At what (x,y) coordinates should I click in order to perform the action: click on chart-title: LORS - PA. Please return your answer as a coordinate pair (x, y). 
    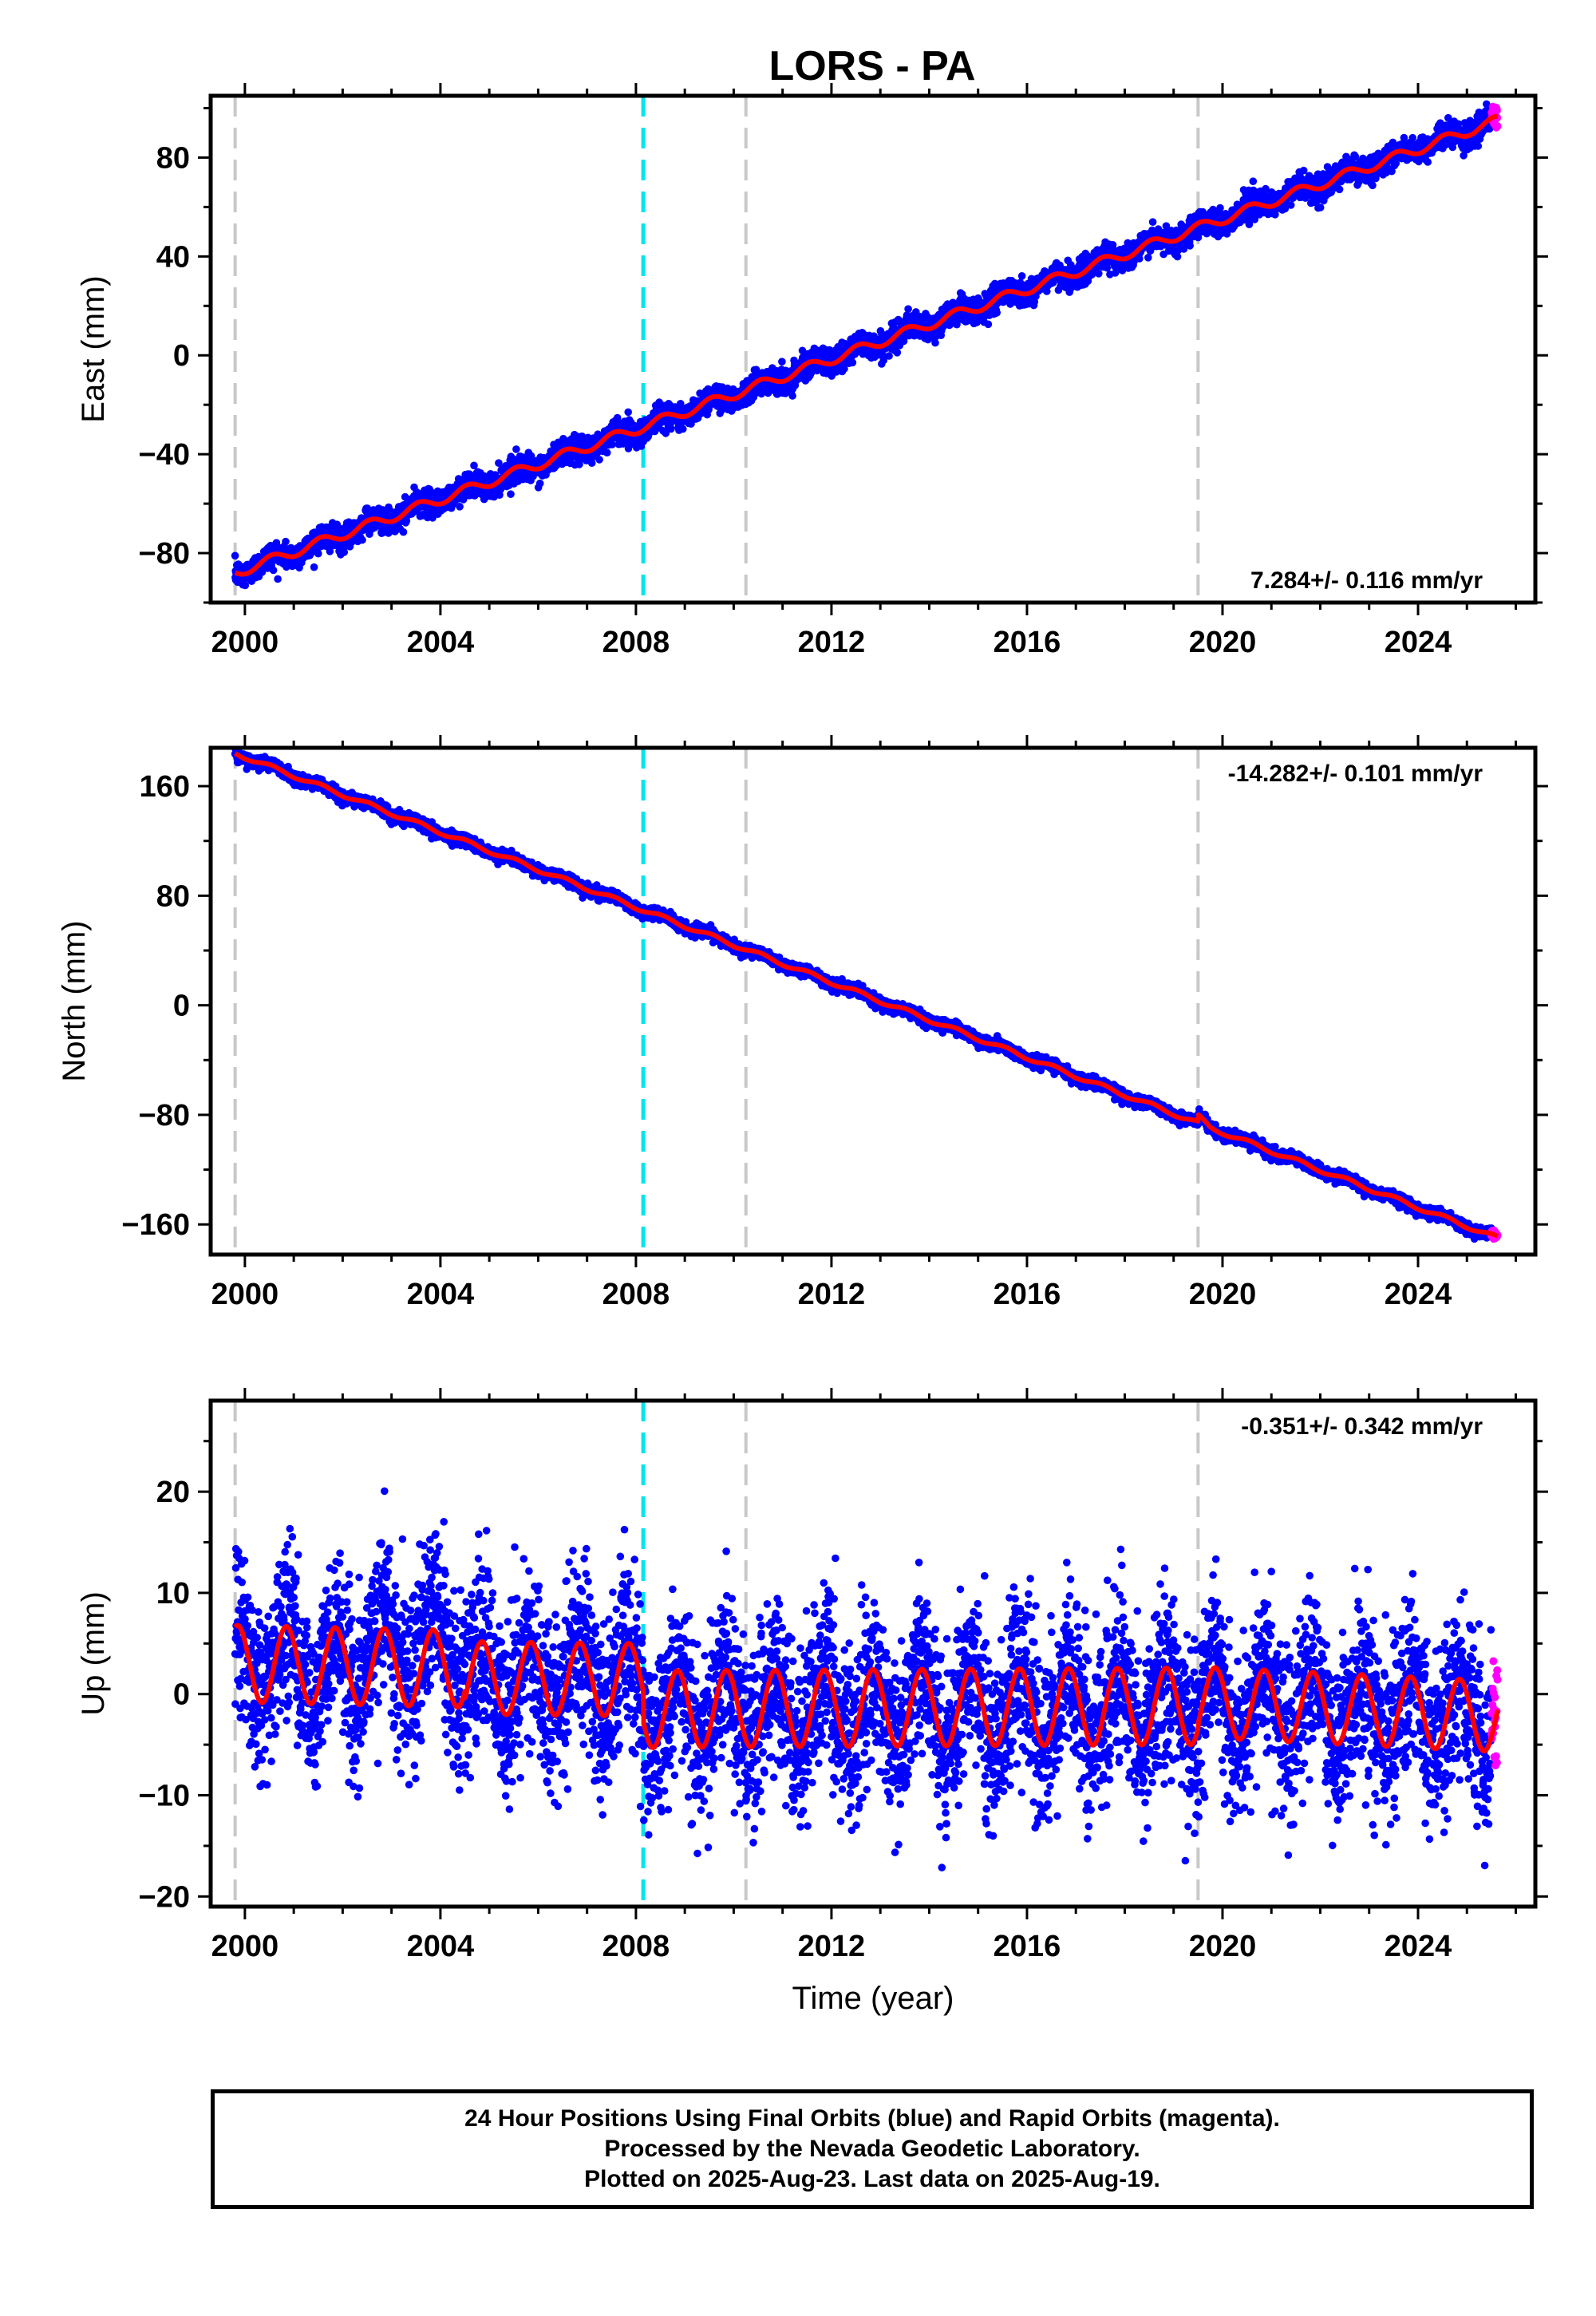
    Looking at the image, I should click on (871, 66).